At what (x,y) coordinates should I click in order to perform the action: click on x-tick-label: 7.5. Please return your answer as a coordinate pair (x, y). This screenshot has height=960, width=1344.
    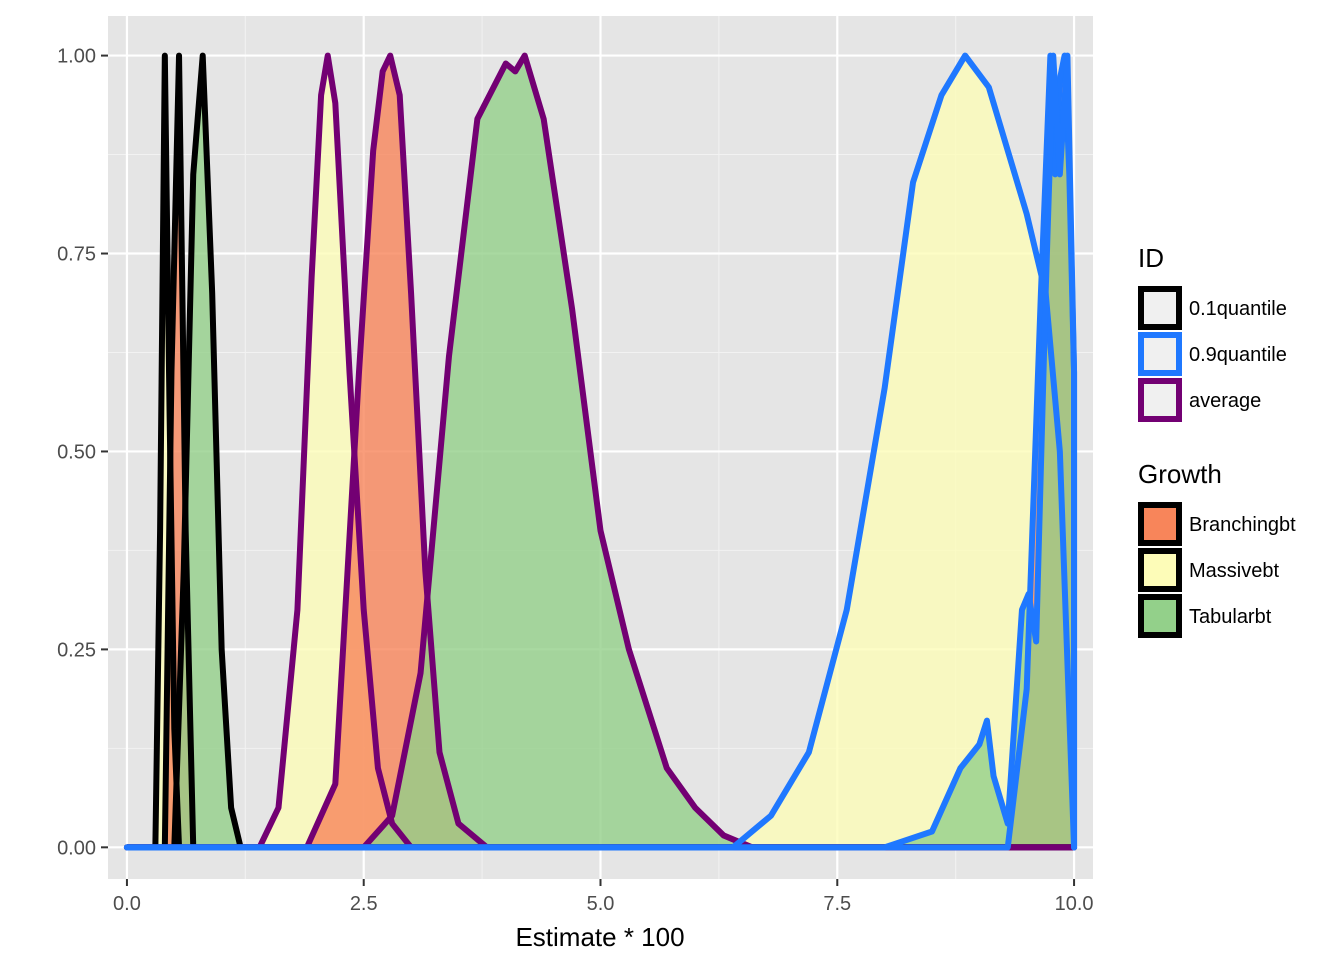
    Looking at the image, I should click on (837, 904).